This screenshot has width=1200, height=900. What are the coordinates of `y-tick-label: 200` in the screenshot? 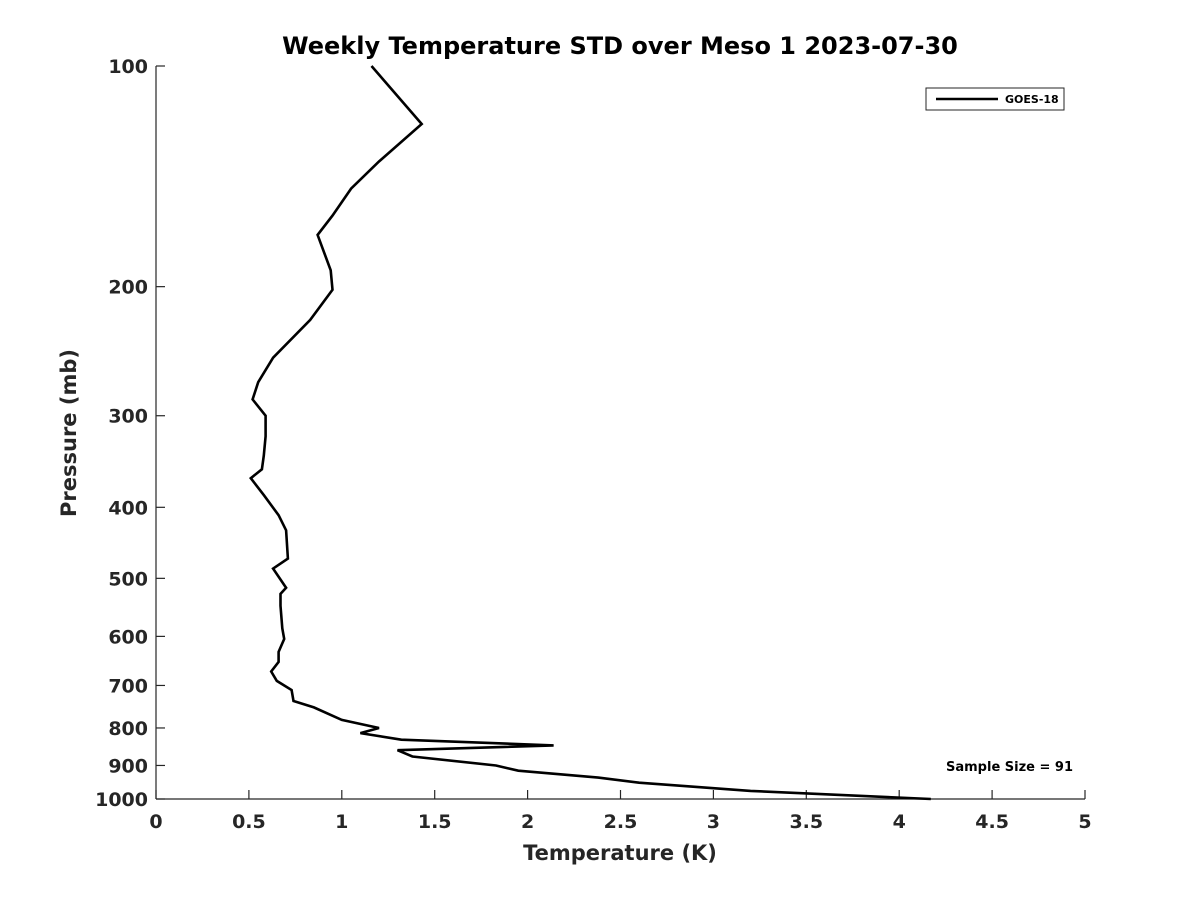 It's located at (128, 288).